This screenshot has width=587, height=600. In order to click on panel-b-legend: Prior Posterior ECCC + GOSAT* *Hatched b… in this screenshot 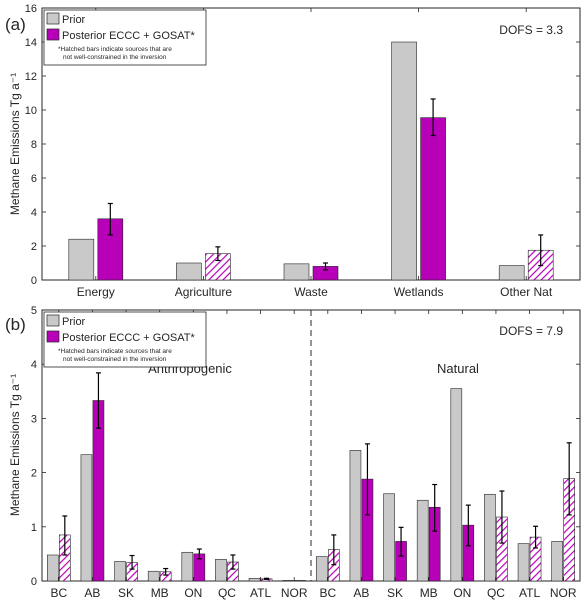, I will do `click(125, 339)`.